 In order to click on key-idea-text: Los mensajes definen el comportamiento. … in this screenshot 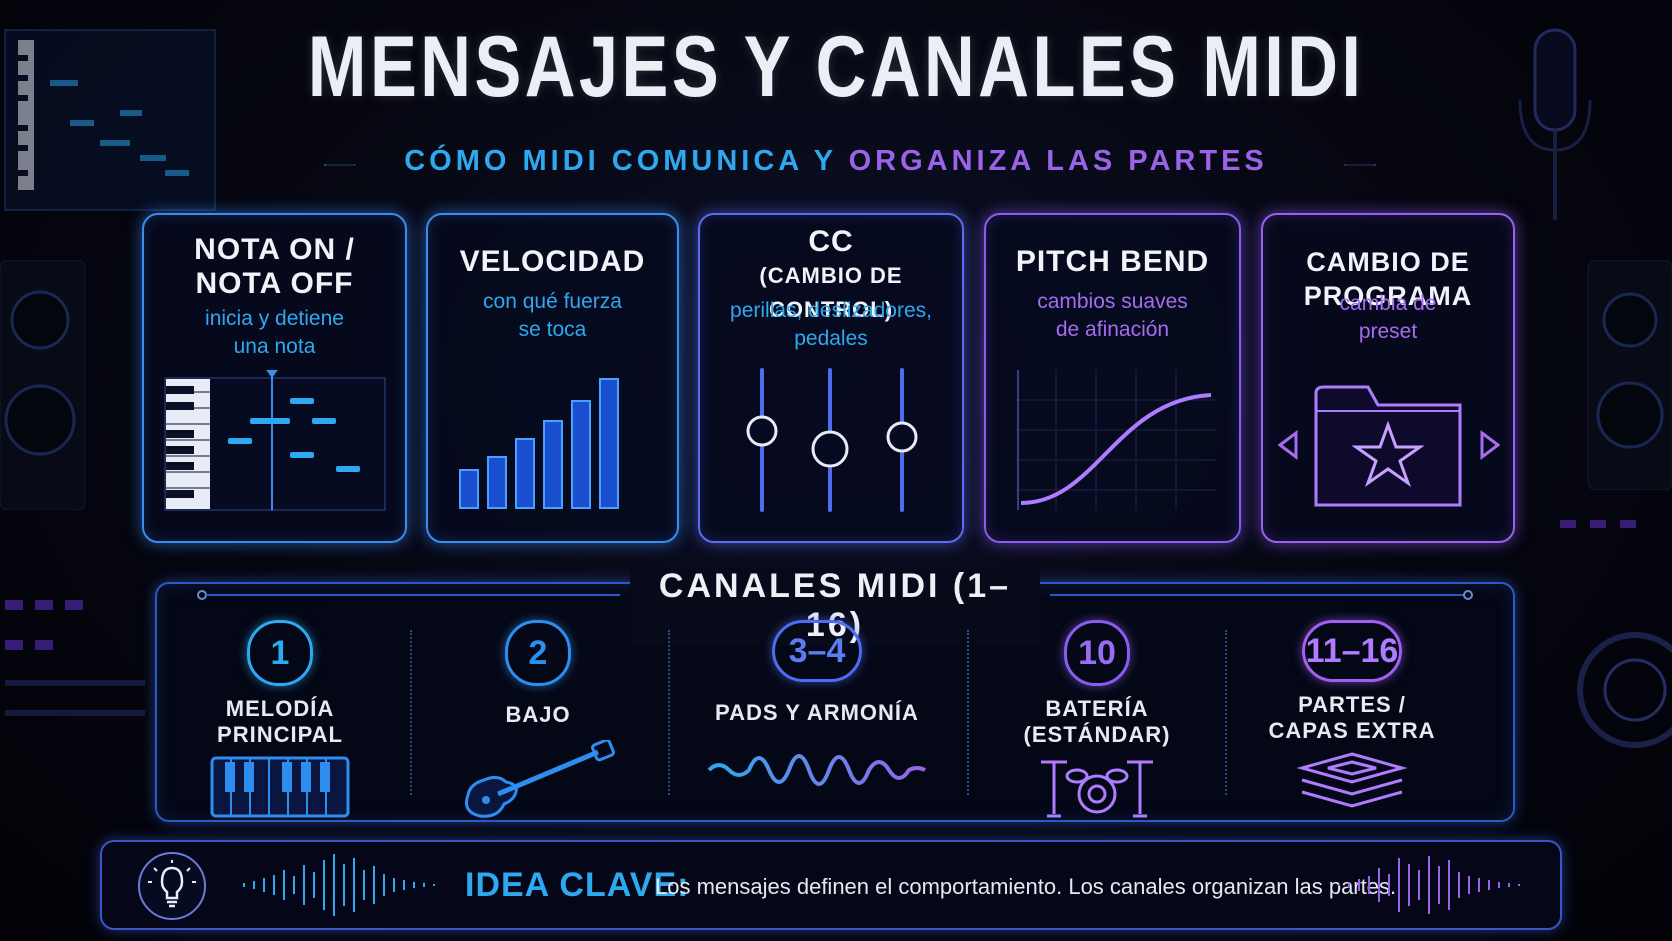, I will do `click(1026, 886)`.